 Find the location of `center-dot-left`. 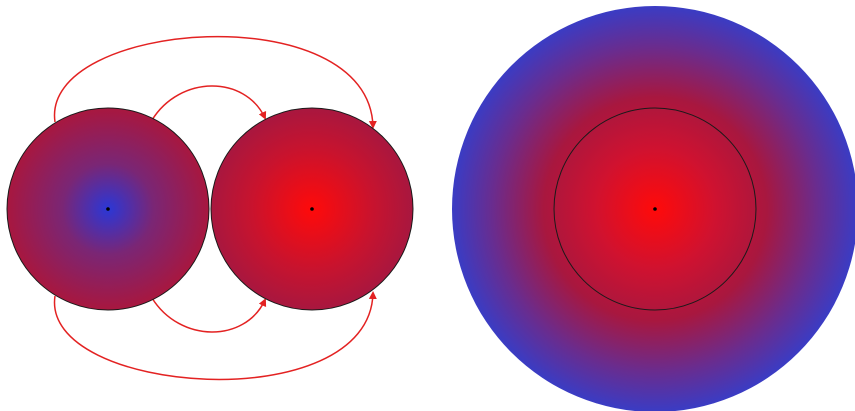

center-dot-left is located at coordinates (108, 209).